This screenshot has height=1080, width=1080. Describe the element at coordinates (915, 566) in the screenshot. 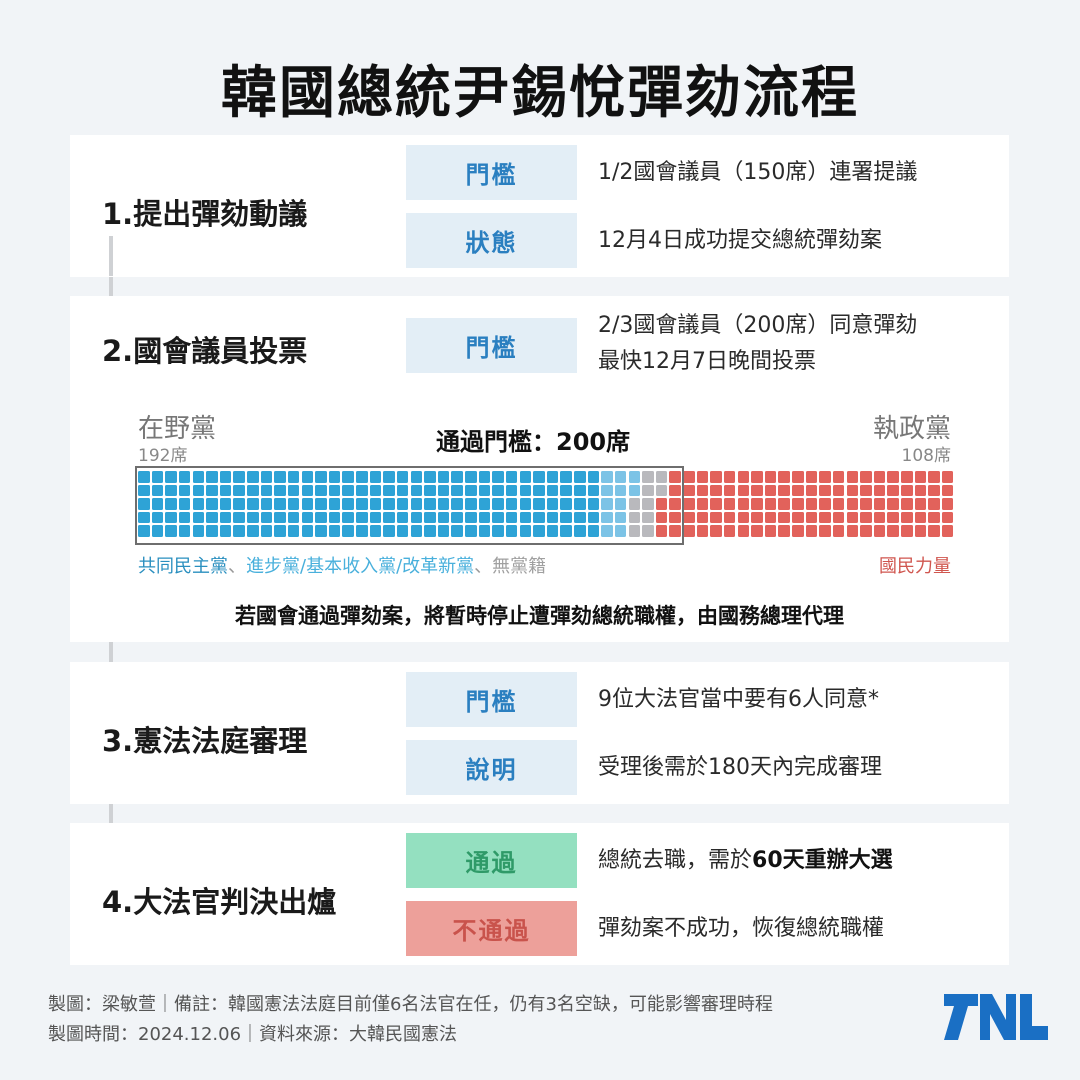

I see `legend-ppp: 國民力量` at that location.